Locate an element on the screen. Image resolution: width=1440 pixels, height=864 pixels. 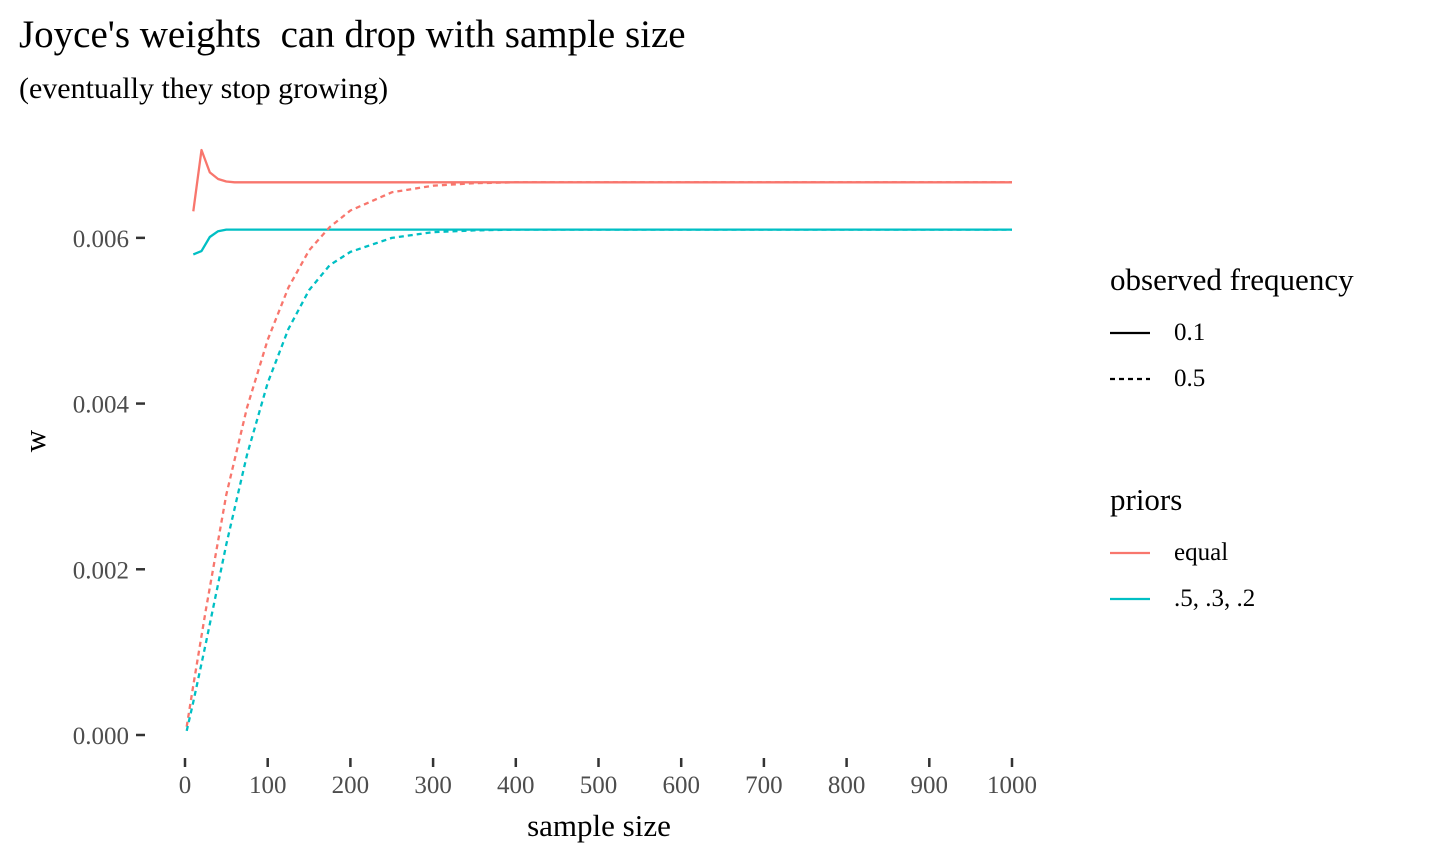
x-axis: 0 100 200 300 400 500 600 700 800 900 1000 is located at coordinates (608, 778).